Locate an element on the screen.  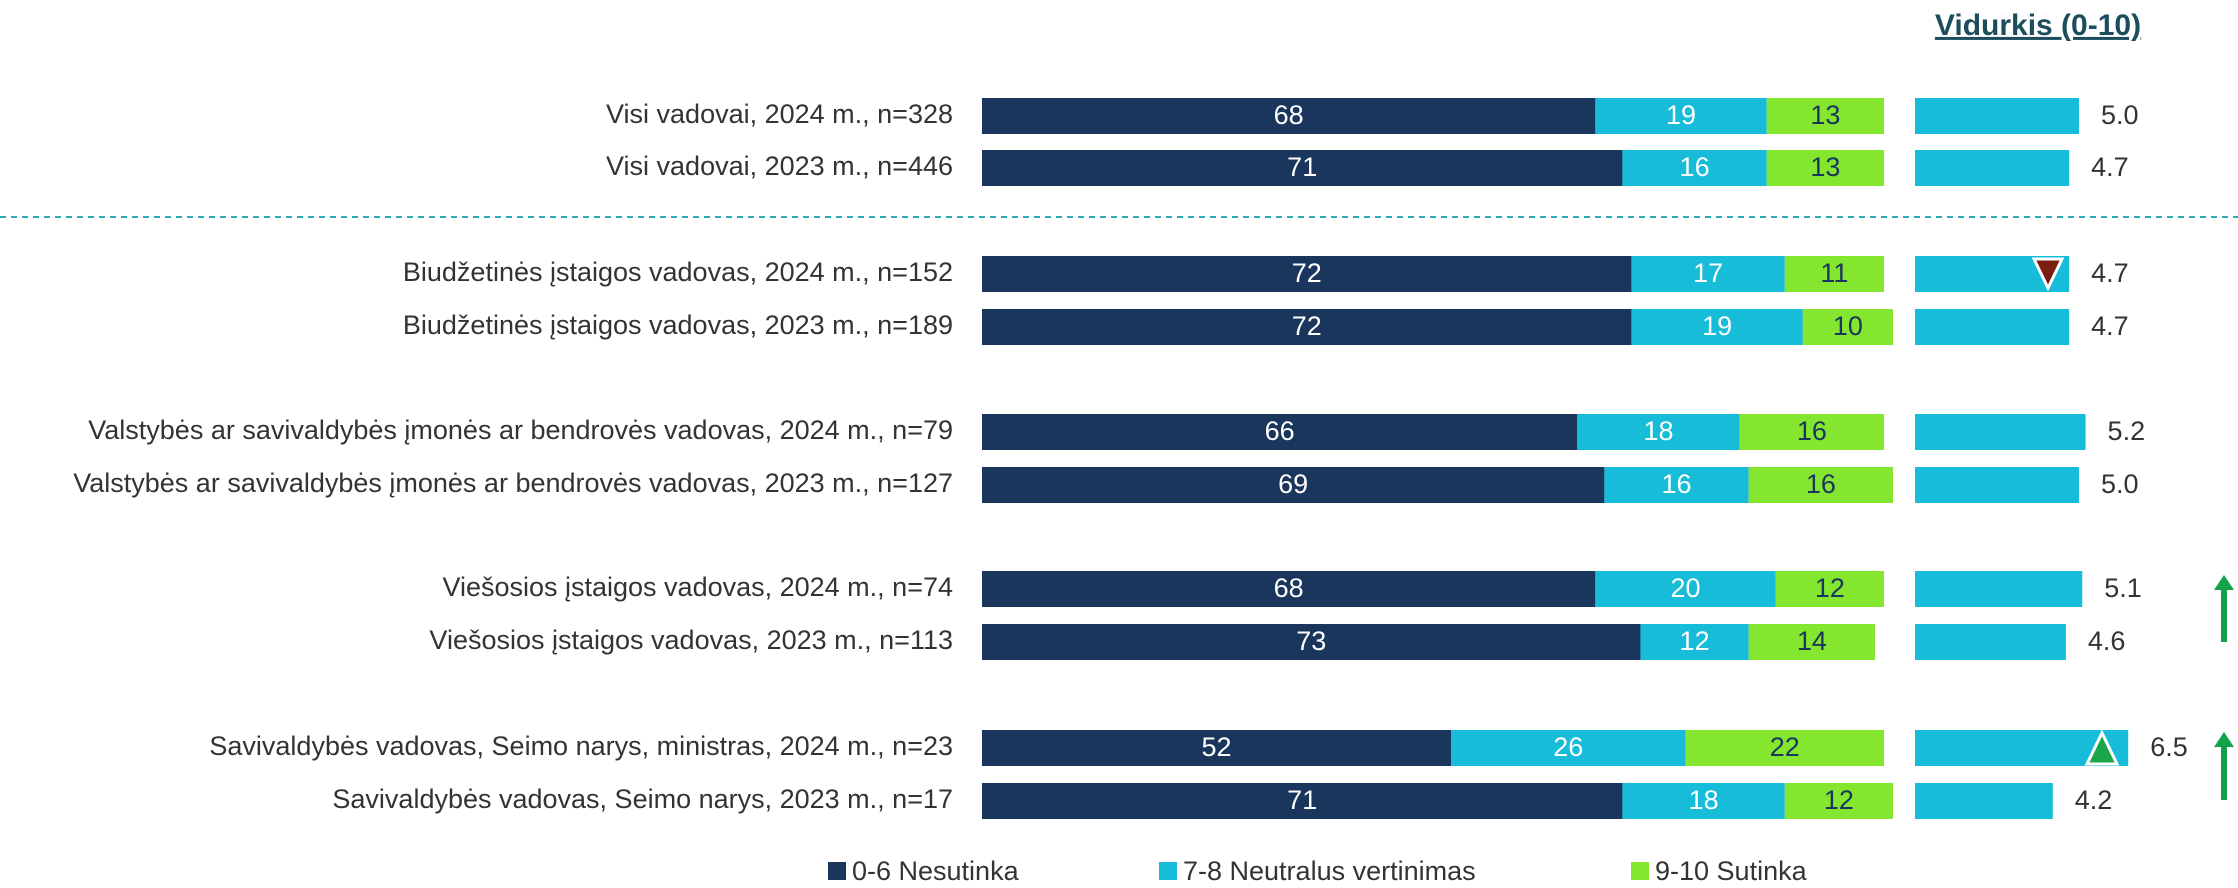
category-label: Visi vadovai, 2023 m., n=446 is located at coordinates (779, 166).